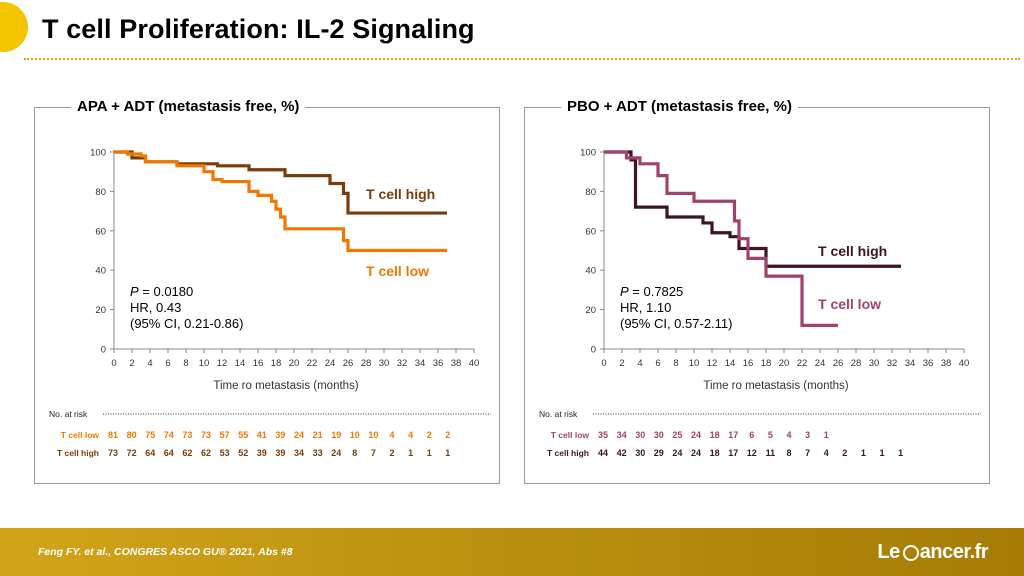 The width and height of the screenshot is (1024, 576). I want to click on risk-value: 72, so click(132, 453).